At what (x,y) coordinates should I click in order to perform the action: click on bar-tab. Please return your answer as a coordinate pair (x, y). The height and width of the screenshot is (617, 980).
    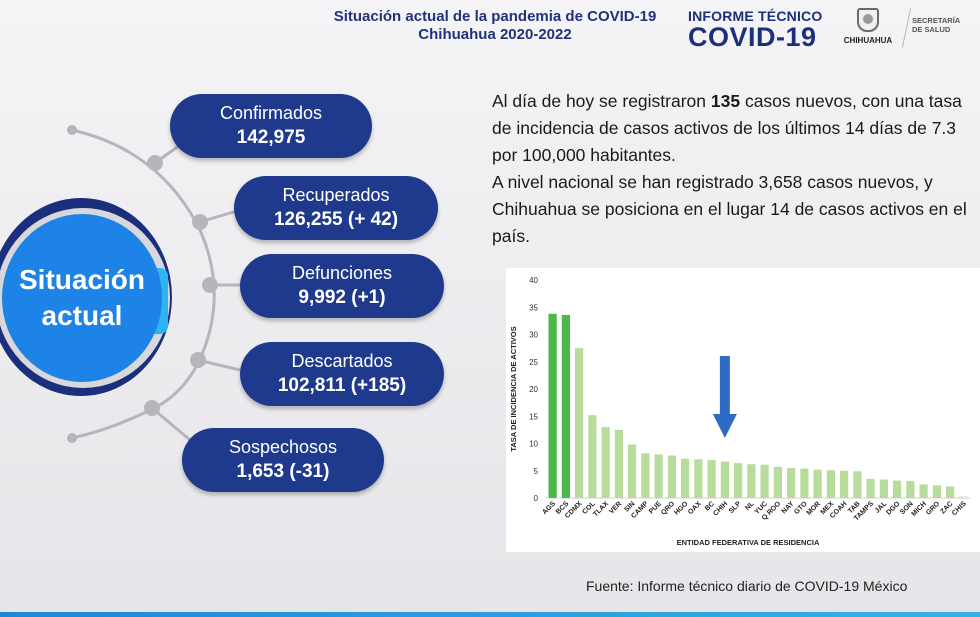
    Looking at the image, I should click on (857, 484).